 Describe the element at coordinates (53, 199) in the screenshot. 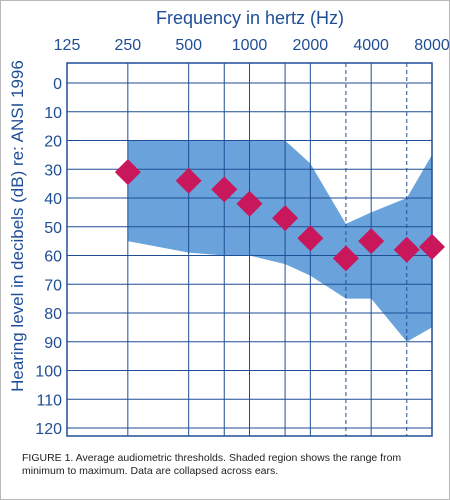

I see `y-tick-label: 40` at that location.